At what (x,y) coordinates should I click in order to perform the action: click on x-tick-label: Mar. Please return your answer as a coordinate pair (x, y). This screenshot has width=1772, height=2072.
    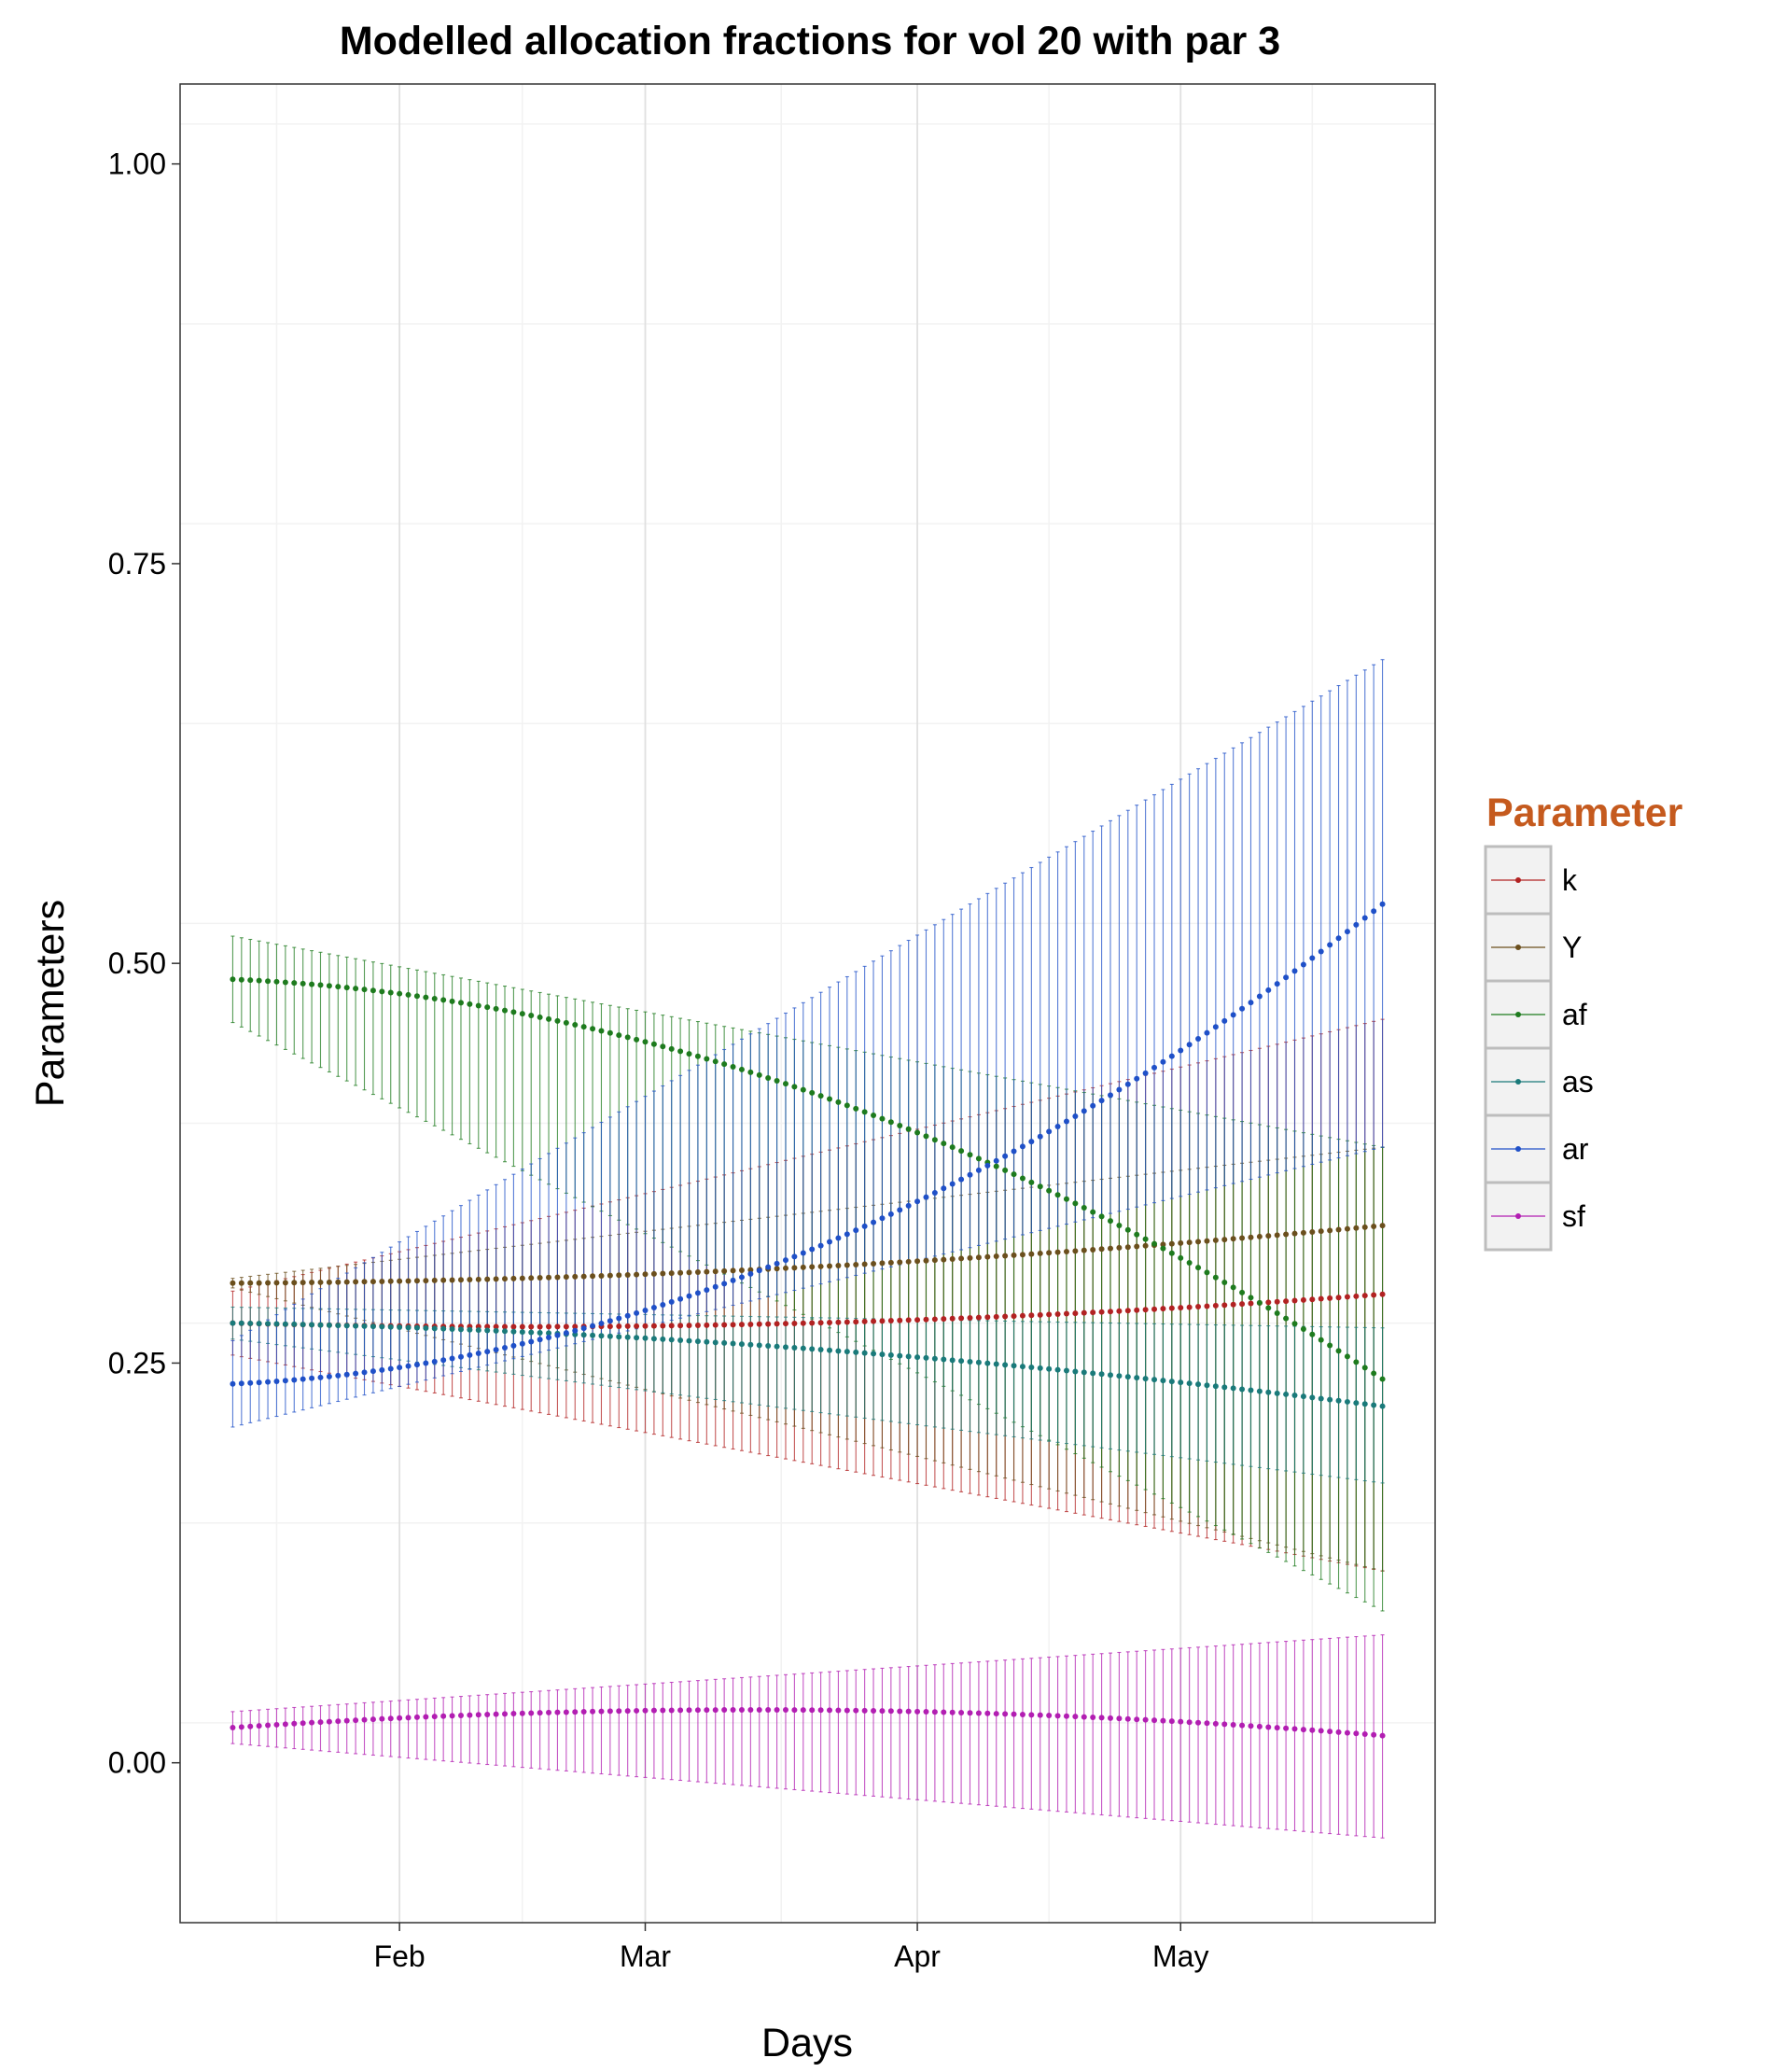
    Looking at the image, I should click on (645, 1956).